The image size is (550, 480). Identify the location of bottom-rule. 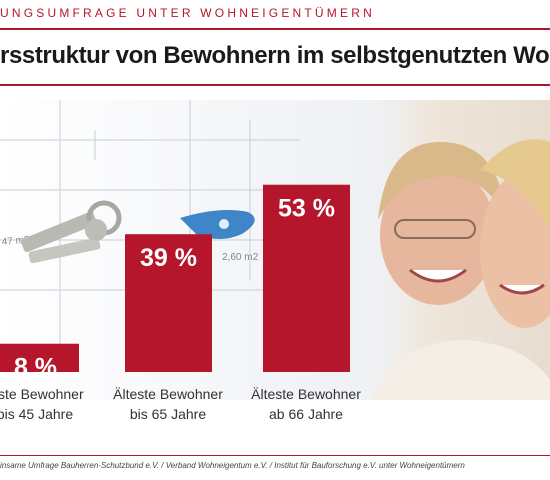
(275, 455).